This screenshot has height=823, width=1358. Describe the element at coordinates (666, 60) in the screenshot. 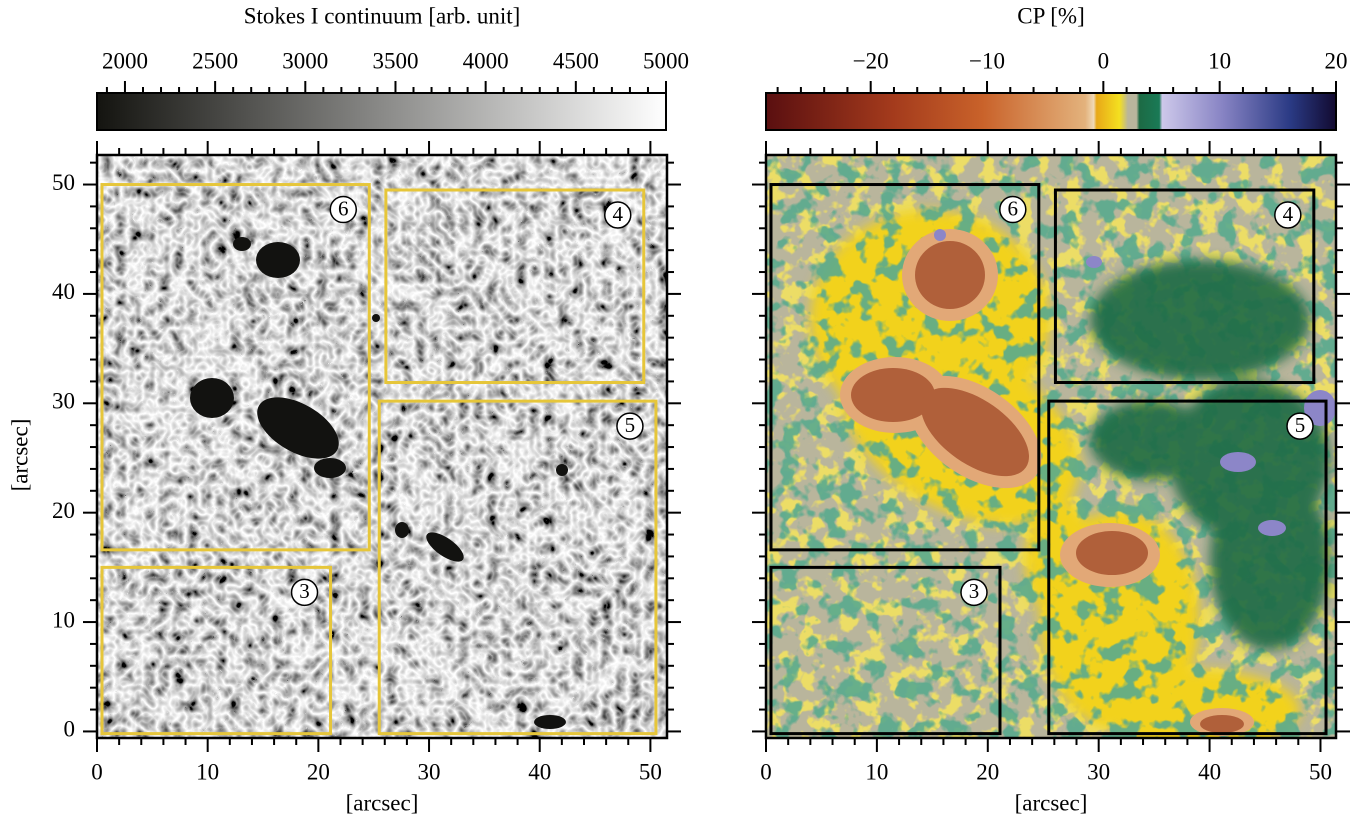

I see `colorbar-tick-label: 5000` at that location.